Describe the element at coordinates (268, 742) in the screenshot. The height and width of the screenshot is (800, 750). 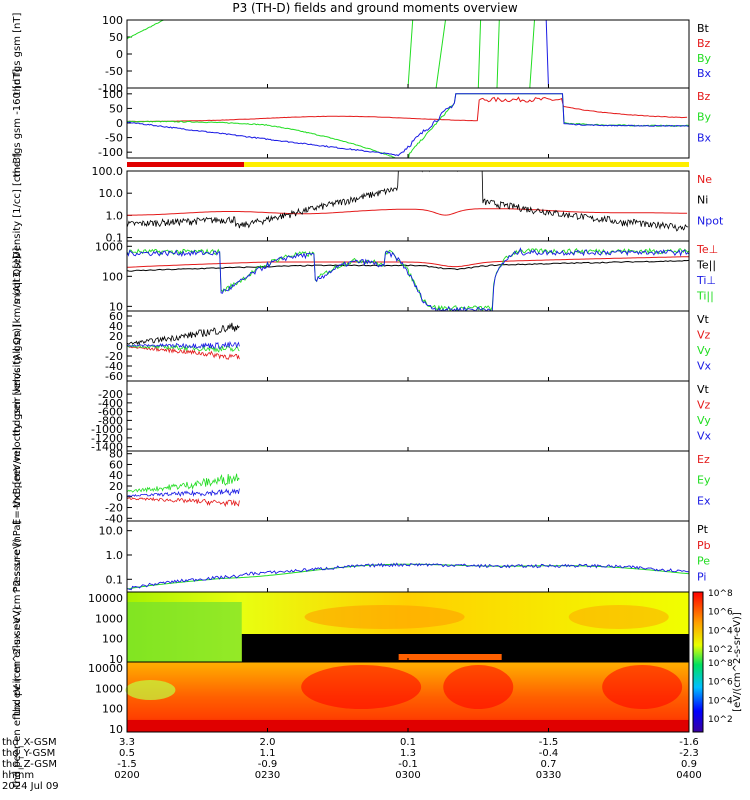
I see `xaxis-row-value: 2.0` at that location.